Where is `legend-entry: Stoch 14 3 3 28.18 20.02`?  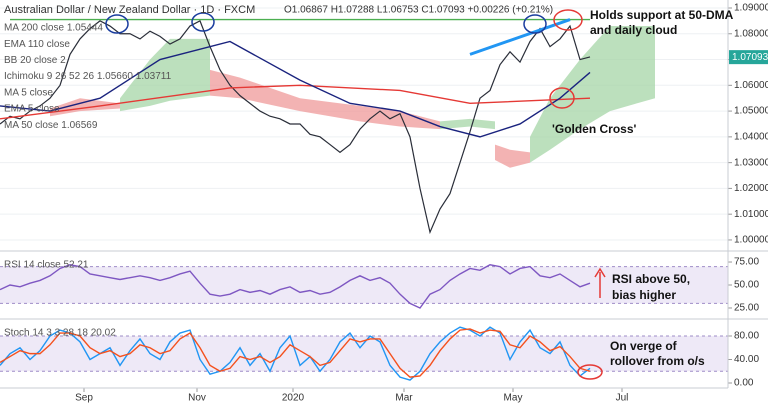
legend-entry: Stoch 14 3 3 28.18 20.02 is located at coordinates (60, 333).